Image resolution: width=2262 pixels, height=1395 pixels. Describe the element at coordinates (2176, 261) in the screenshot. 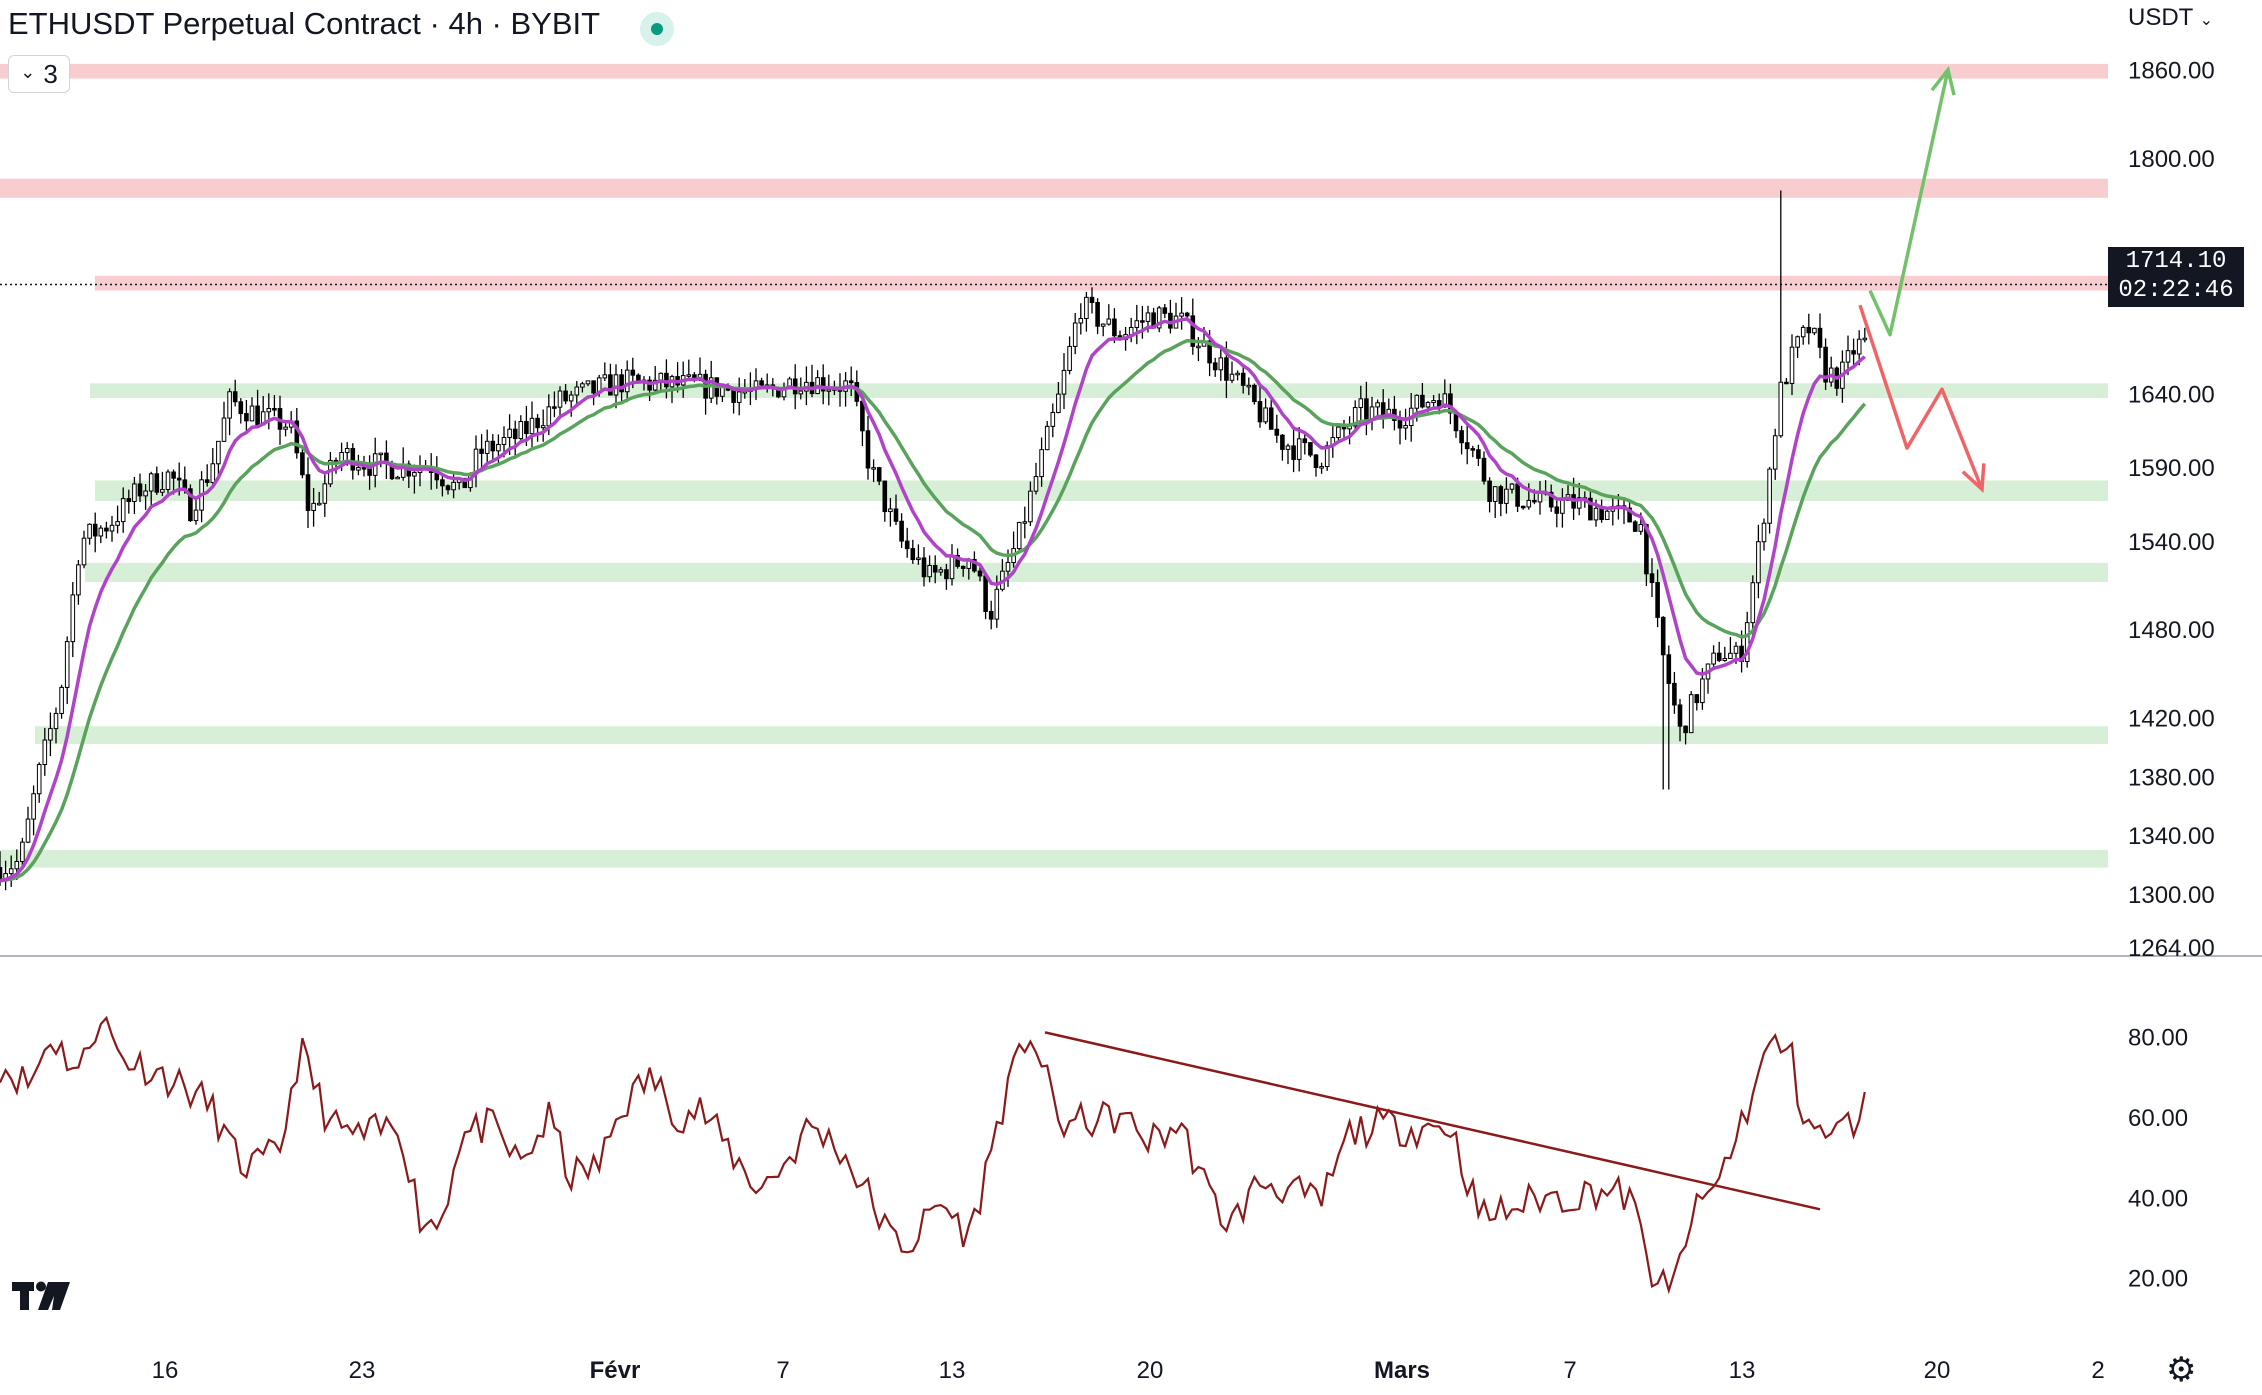

I see `last-price-value: 1714.10` at that location.